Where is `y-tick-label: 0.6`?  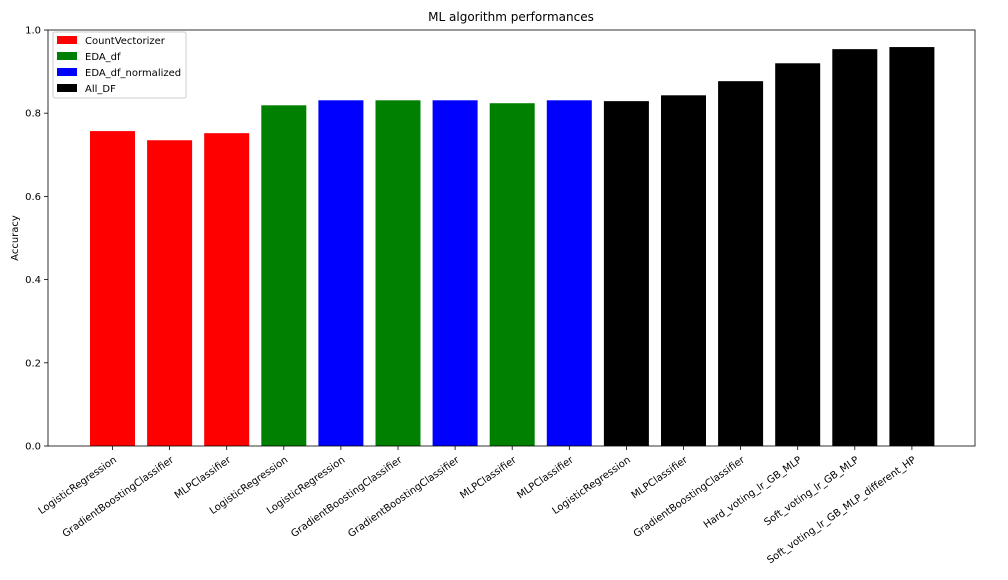 y-tick-label: 0.6 is located at coordinates (33, 197).